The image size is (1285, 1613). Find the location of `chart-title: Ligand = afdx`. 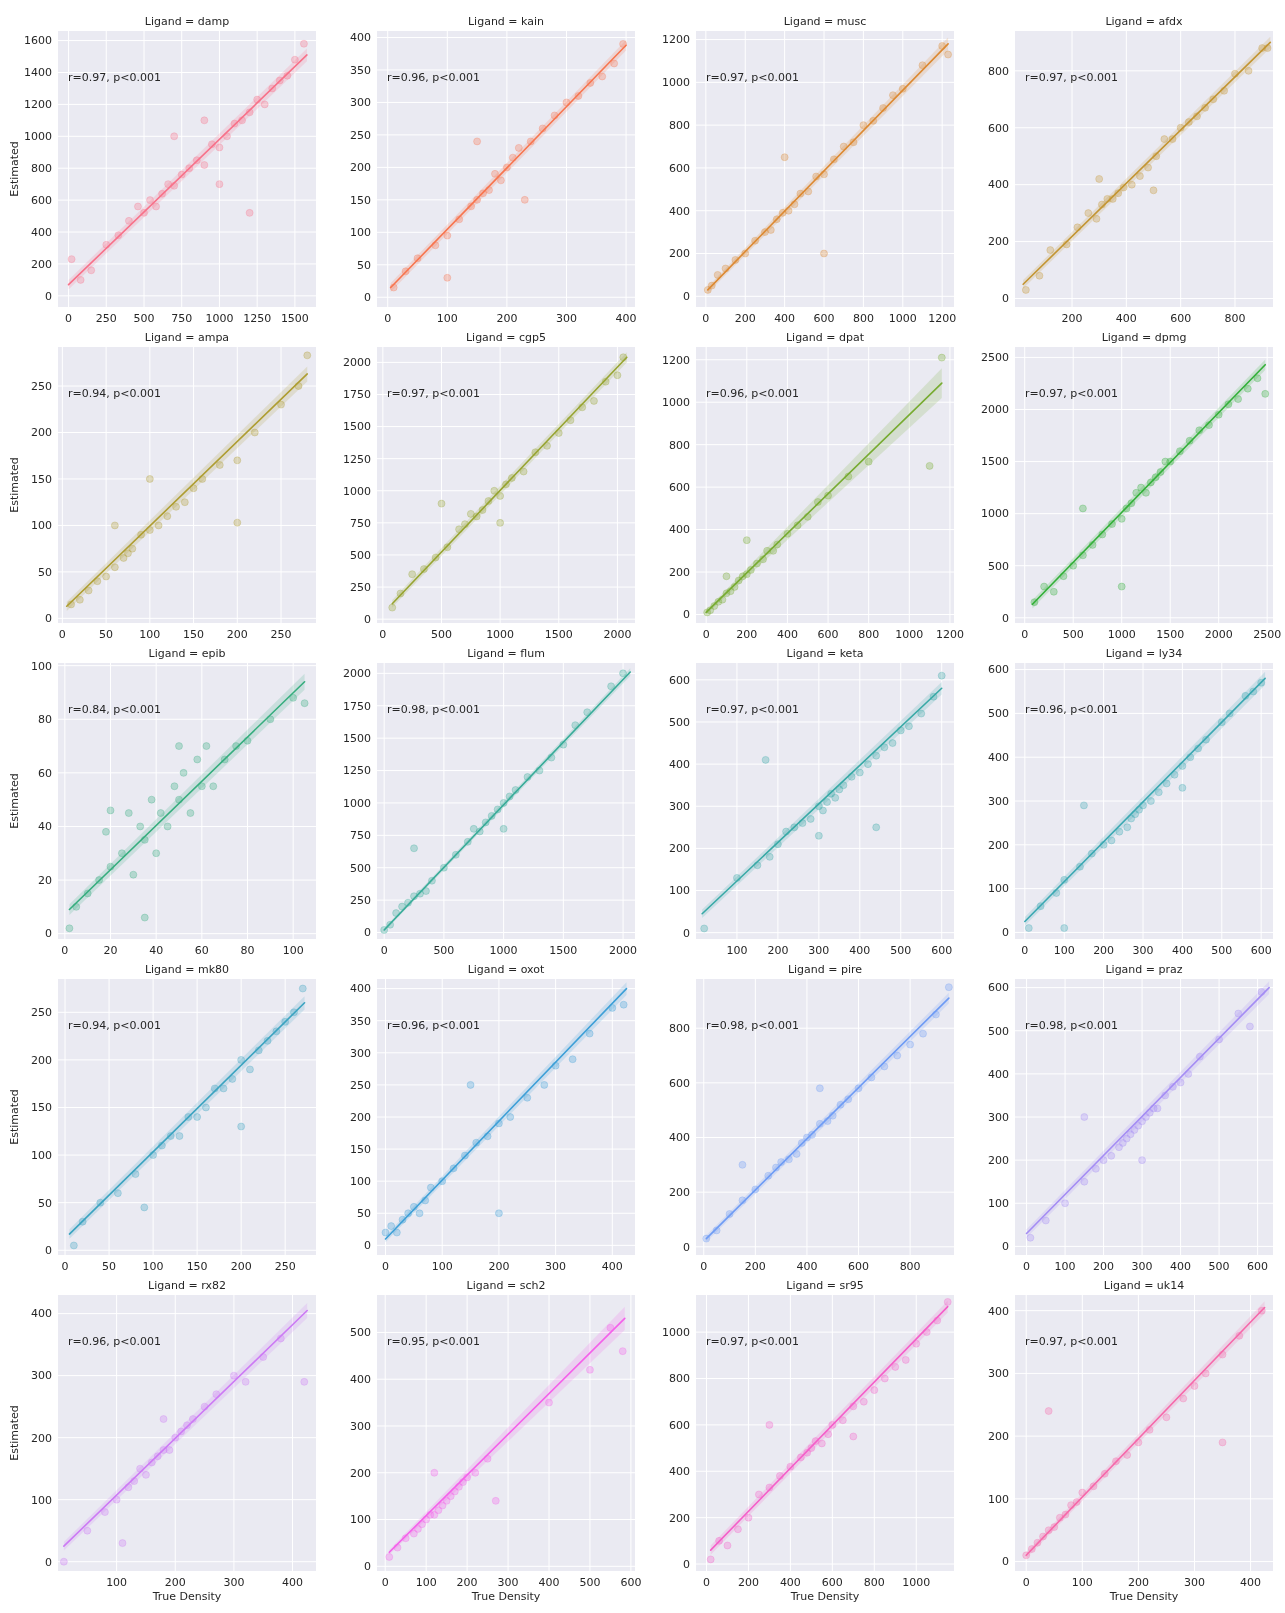

chart-title: Ligand = afdx is located at coordinates (1144, 21).